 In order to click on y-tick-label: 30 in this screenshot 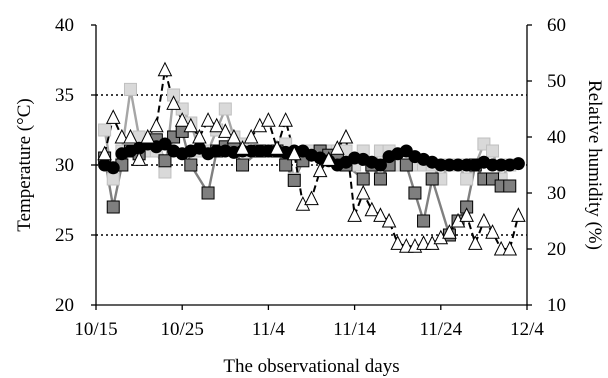, I will do `click(64, 165)`.